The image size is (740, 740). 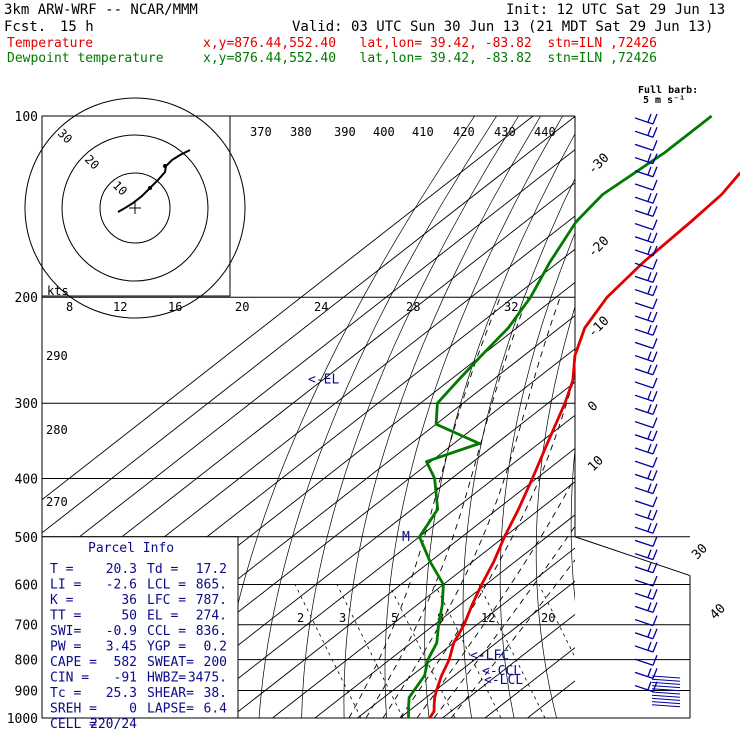 I want to click on parcel-value: 3.45, so click(x=121, y=647).